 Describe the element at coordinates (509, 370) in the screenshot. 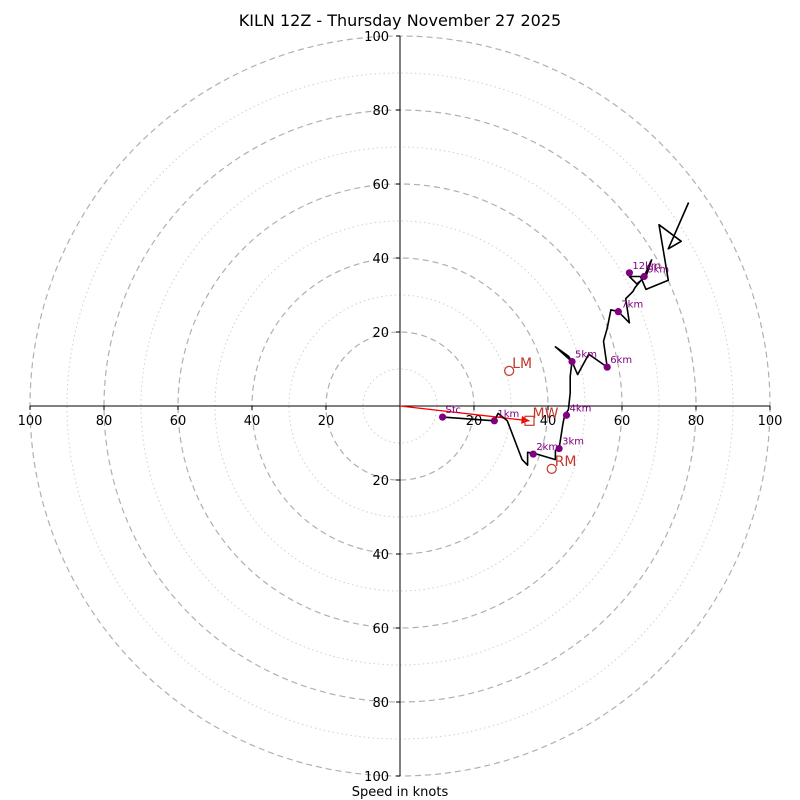

I see `left-mover-marker` at that location.